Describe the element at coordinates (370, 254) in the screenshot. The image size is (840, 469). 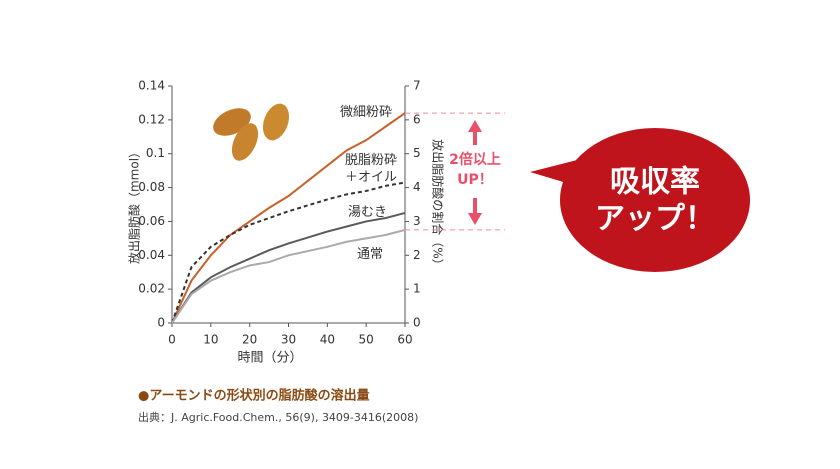
I see `series-label: 通常` at that location.